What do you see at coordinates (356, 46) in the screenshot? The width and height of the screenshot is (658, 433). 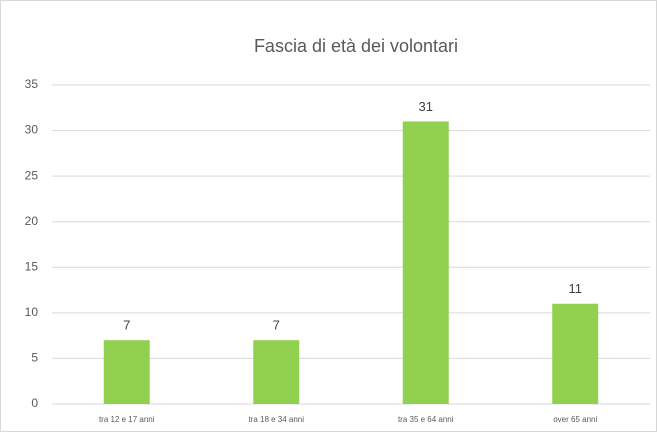 I see `chart-title: Fascia di età dei volontari` at bounding box center [356, 46].